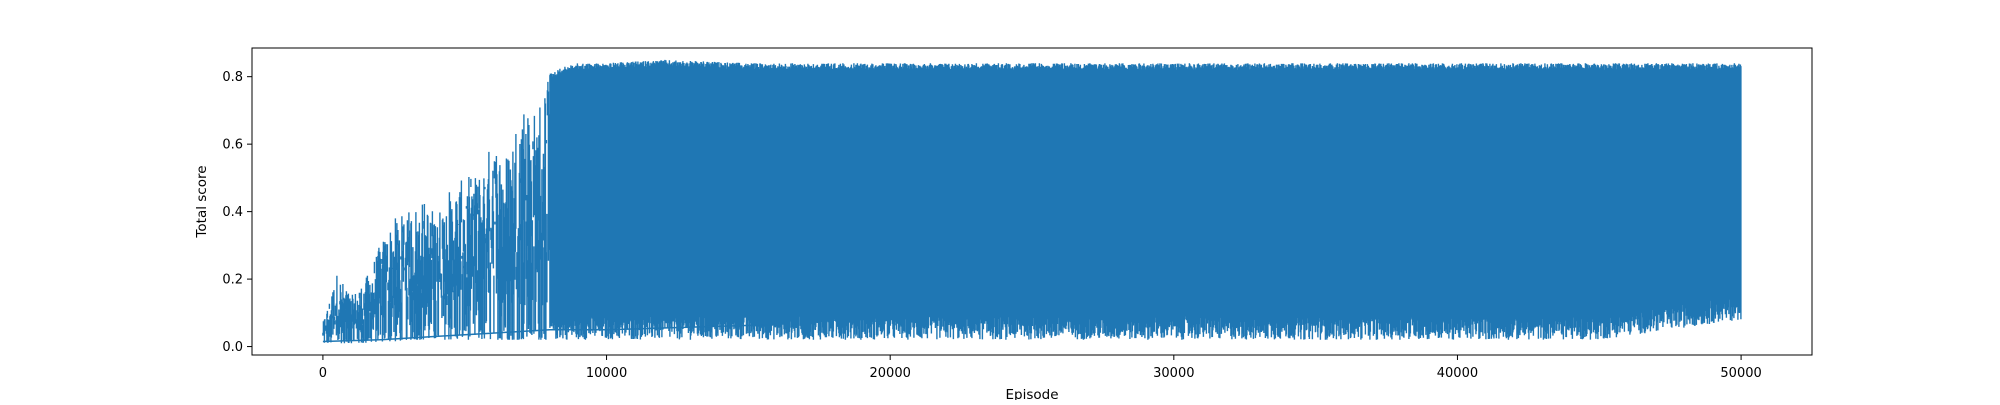  What do you see at coordinates (1031, 393) in the screenshot?
I see `x-axis-label: Episode` at bounding box center [1031, 393].